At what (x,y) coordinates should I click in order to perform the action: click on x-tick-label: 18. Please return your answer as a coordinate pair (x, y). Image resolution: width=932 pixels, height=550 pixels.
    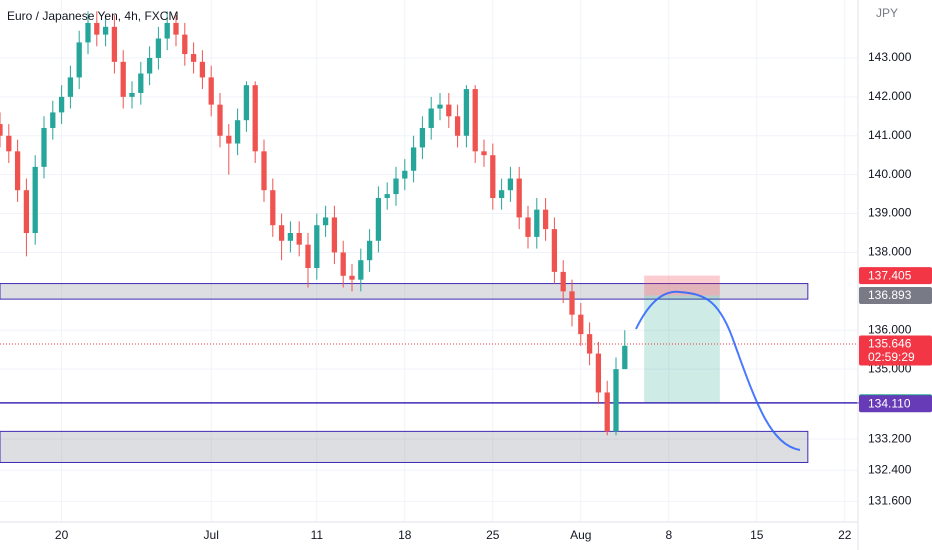
    Looking at the image, I should click on (405, 535).